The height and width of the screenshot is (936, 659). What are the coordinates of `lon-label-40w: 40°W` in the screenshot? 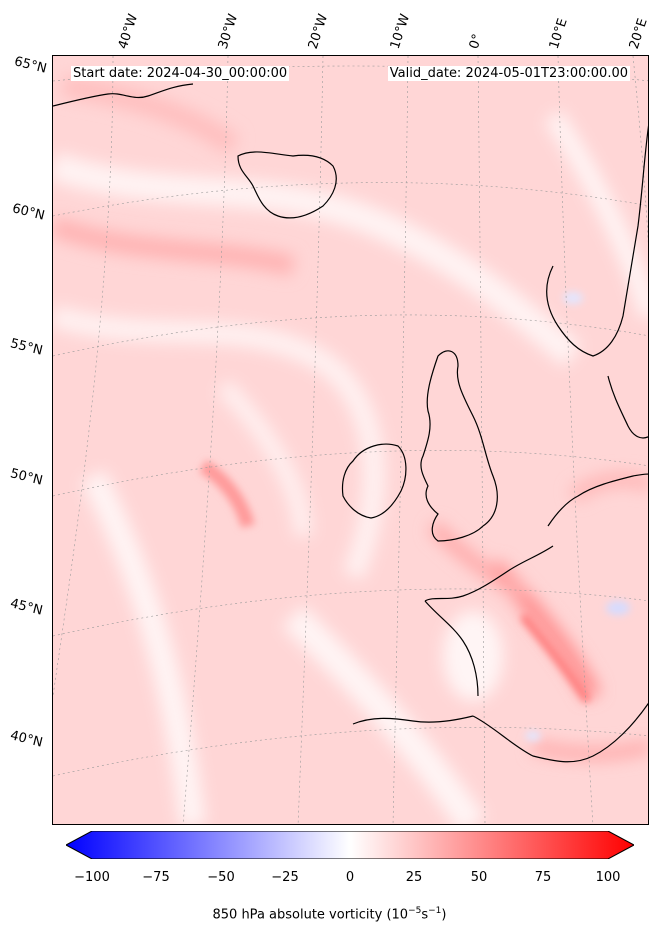 It's located at (128, 31).